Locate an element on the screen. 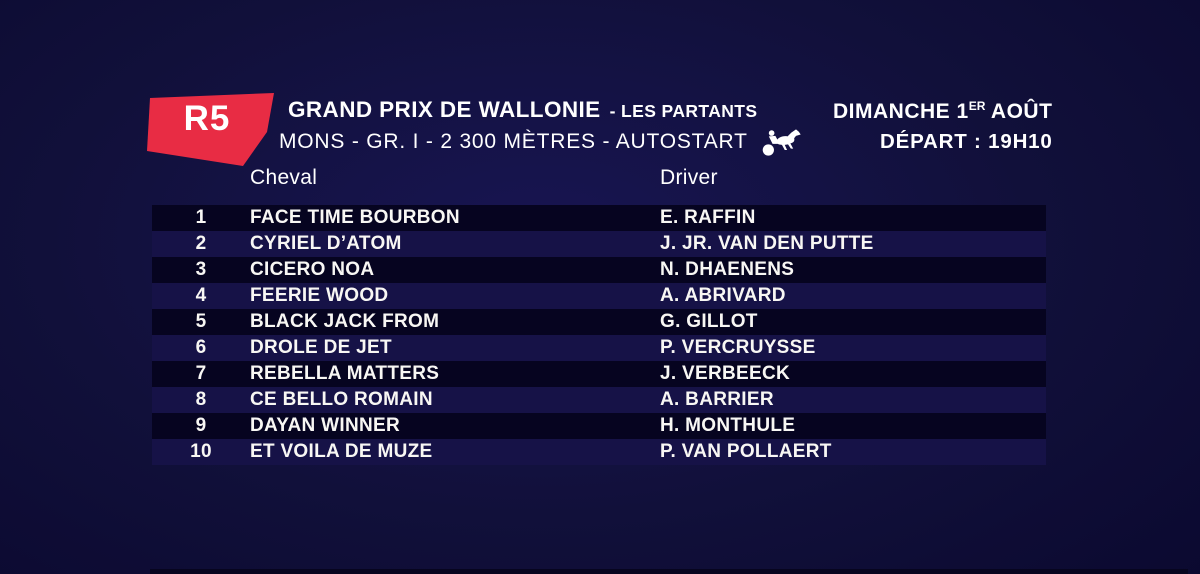 The image size is (1200, 574). race-date: DIMANCHE 1ER AOÛT is located at coordinates (942, 111).